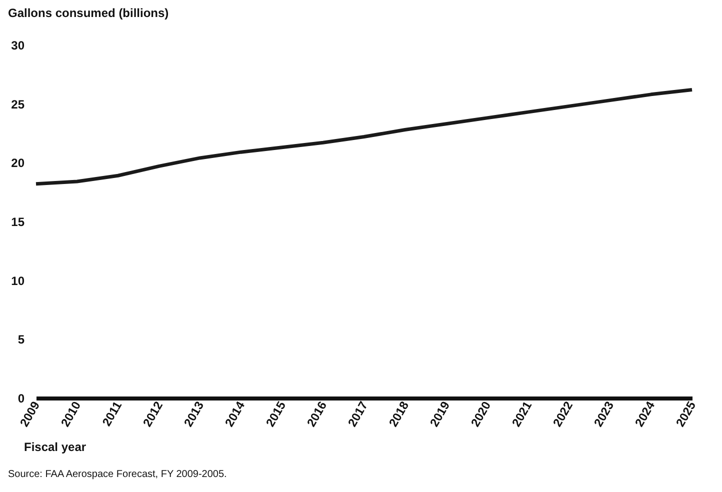 Image resolution: width=722 pixels, height=492 pixels. What do you see at coordinates (55, 447) in the screenshot?
I see `x-axis-title: Fiscal year` at bounding box center [55, 447].